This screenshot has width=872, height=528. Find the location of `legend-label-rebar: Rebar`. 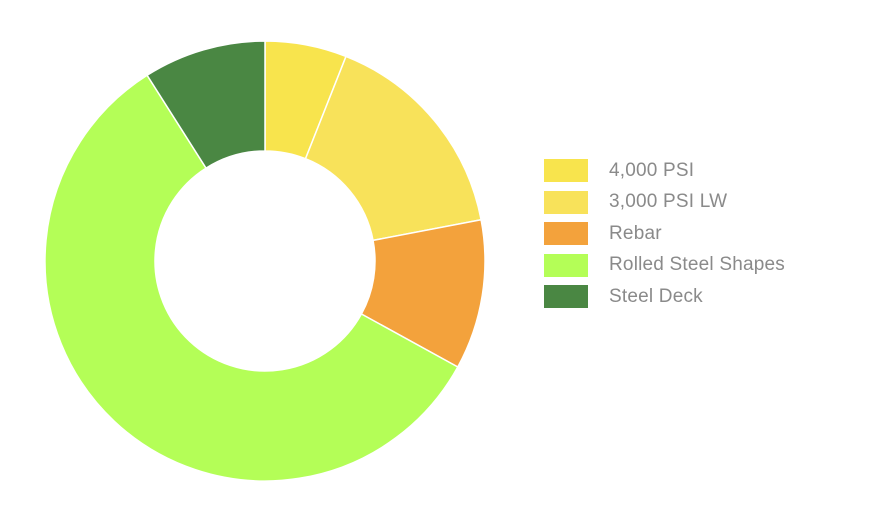

legend-label-rebar: Rebar is located at coordinates (635, 233).